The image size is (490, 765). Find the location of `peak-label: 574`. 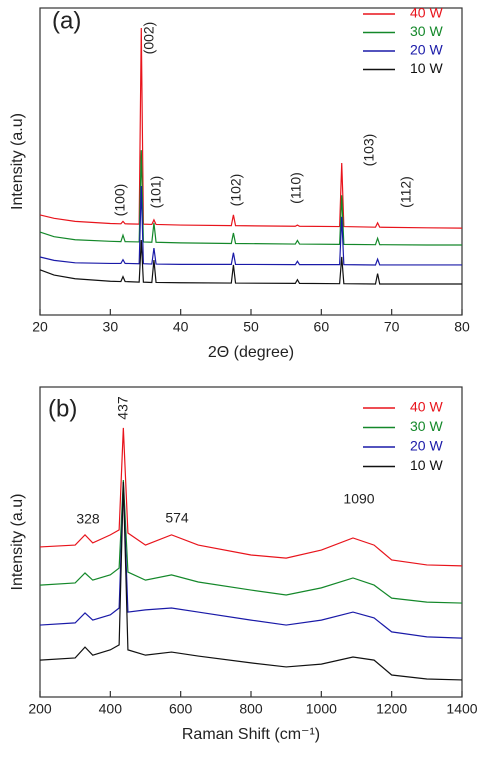

peak-label: 574 is located at coordinates (177, 518).